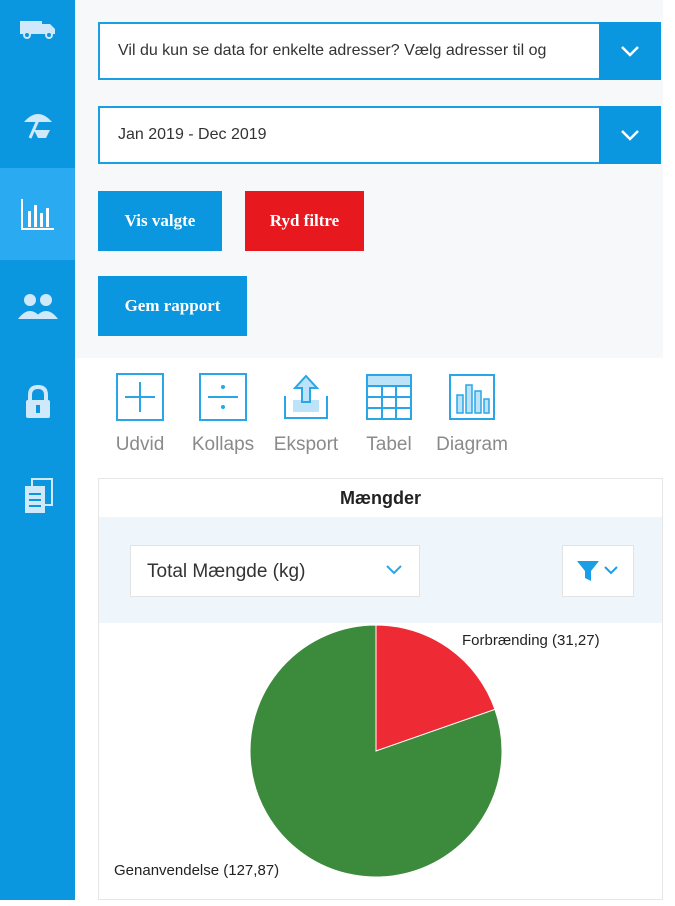  I want to click on chart-toolbar: Total Mængde (kg), so click(380, 570).